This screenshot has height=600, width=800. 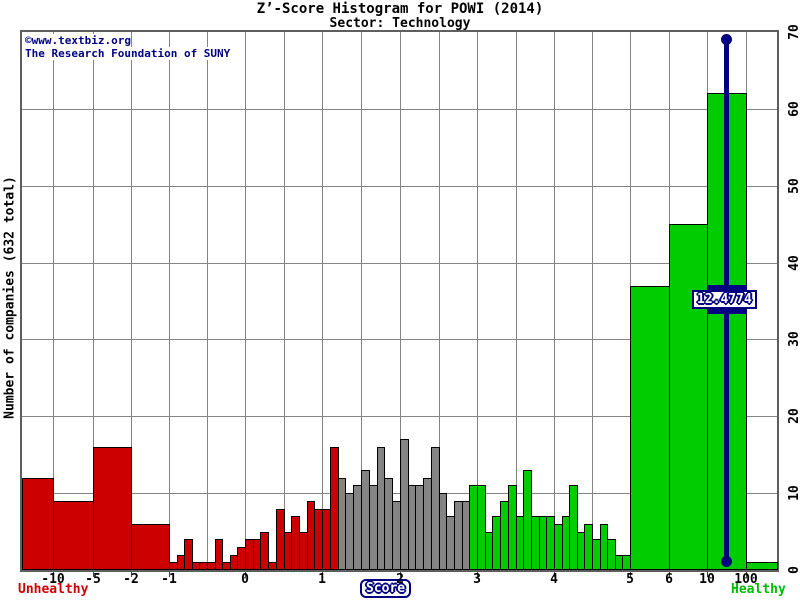 What do you see at coordinates (53, 579) in the screenshot?
I see `x-tick-label: -10` at bounding box center [53, 579].